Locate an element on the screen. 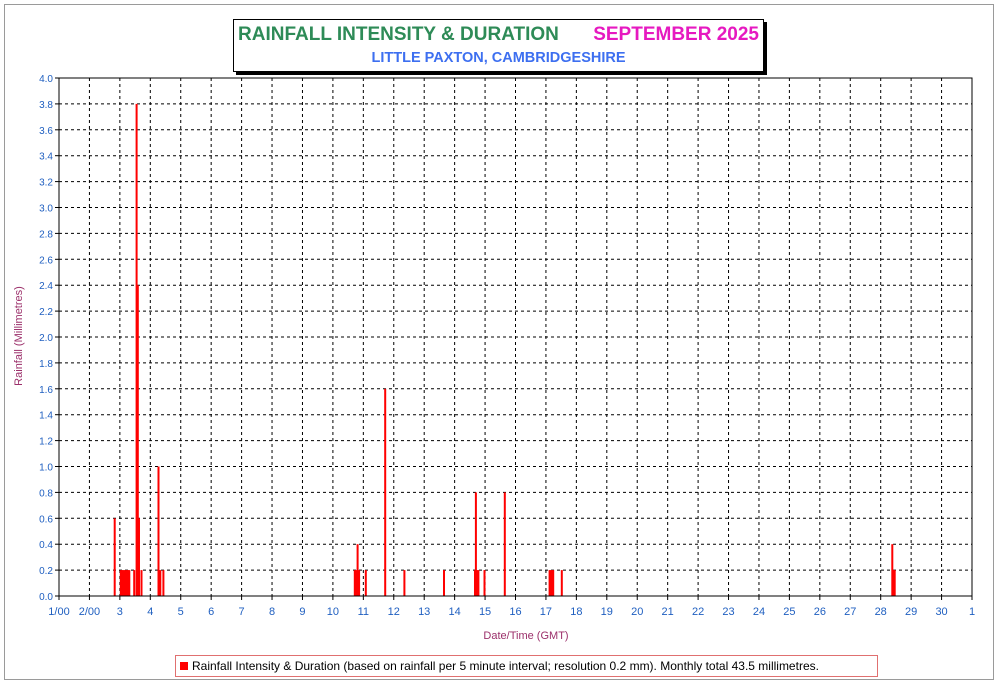 Image resolution: width=1001 pixels, height=686 pixels. chart-location: LITTLE PAXTON, CAMBRIDGESHIRE is located at coordinates (498, 58).